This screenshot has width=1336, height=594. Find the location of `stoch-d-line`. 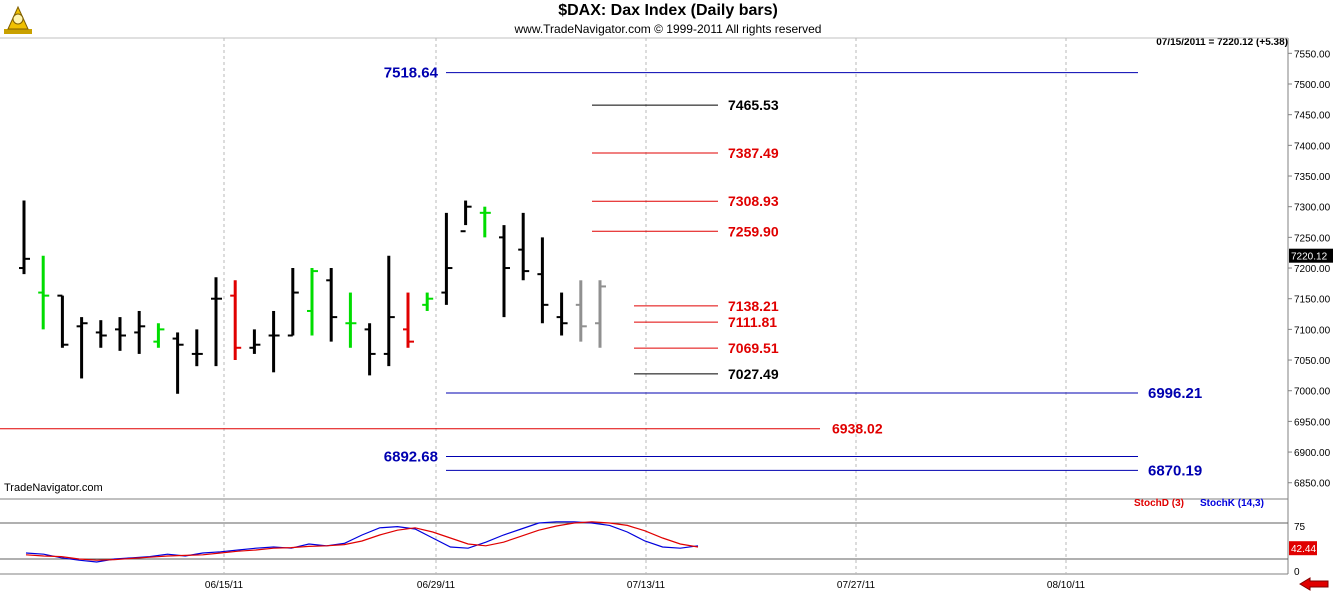

stoch-d-line is located at coordinates (362, 541).